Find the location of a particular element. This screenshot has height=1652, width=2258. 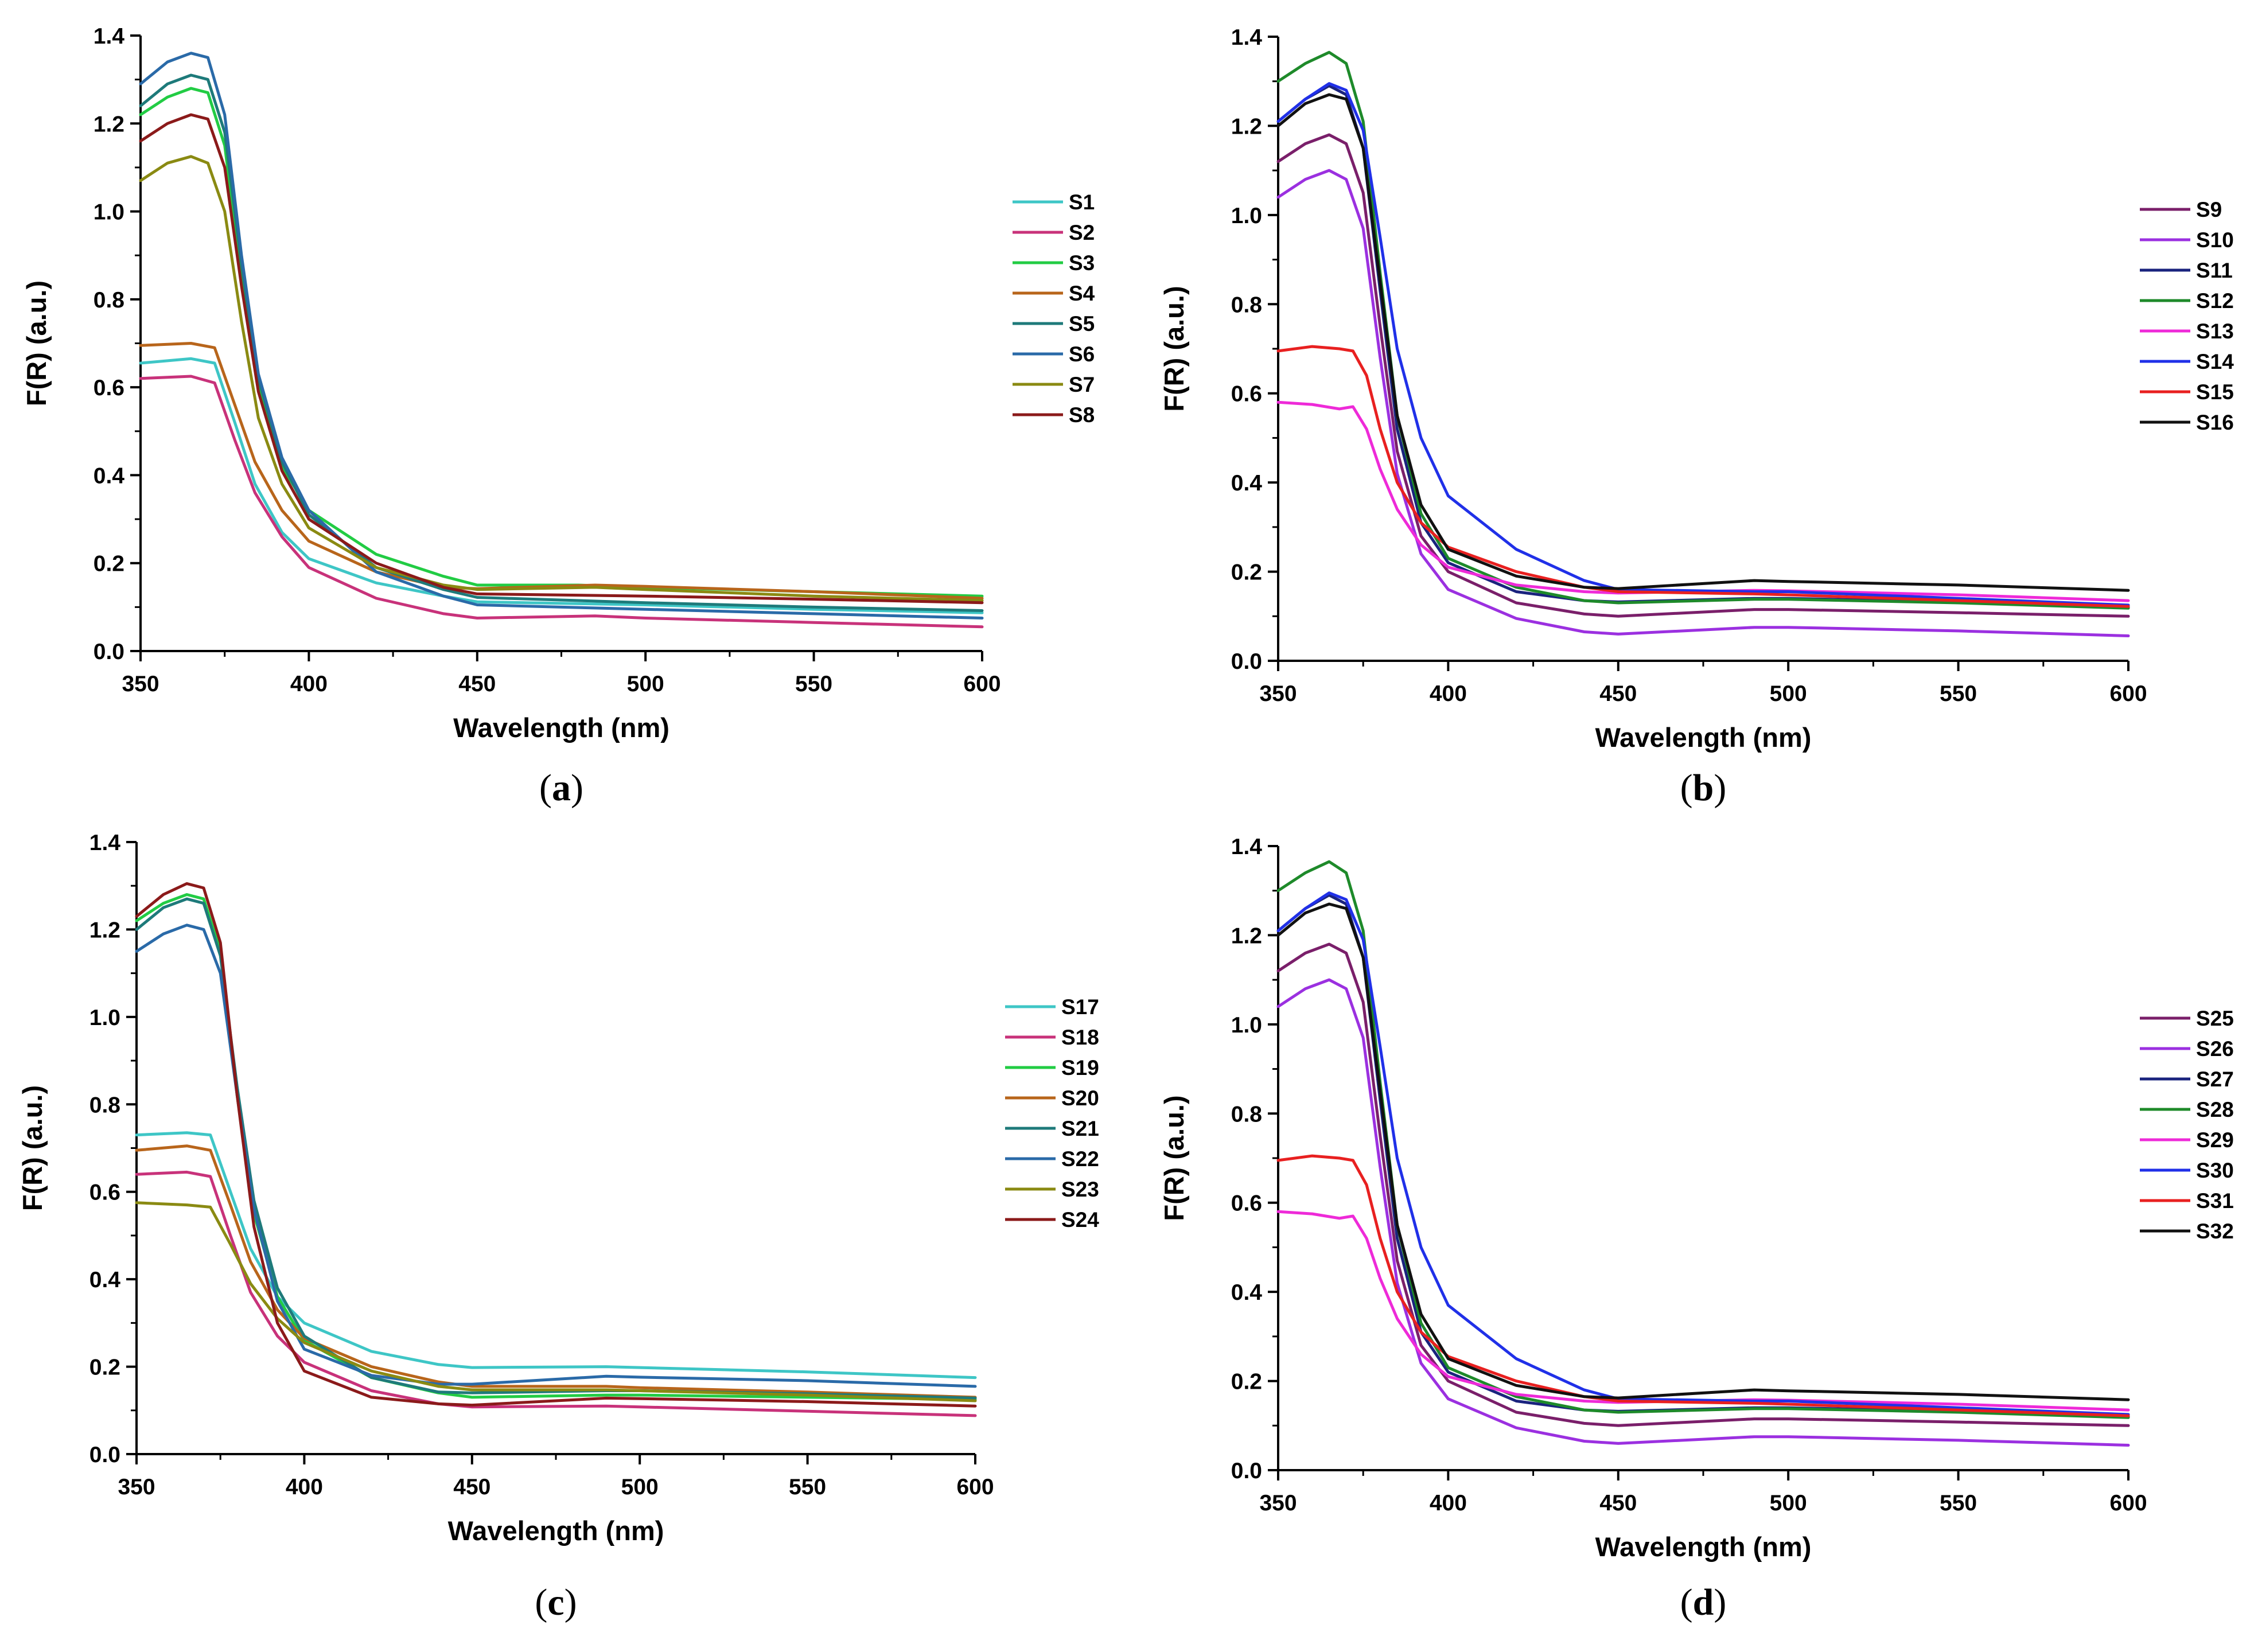

chart-c-y-tick-label: 0.8 is located at coordinates (104, 1105).